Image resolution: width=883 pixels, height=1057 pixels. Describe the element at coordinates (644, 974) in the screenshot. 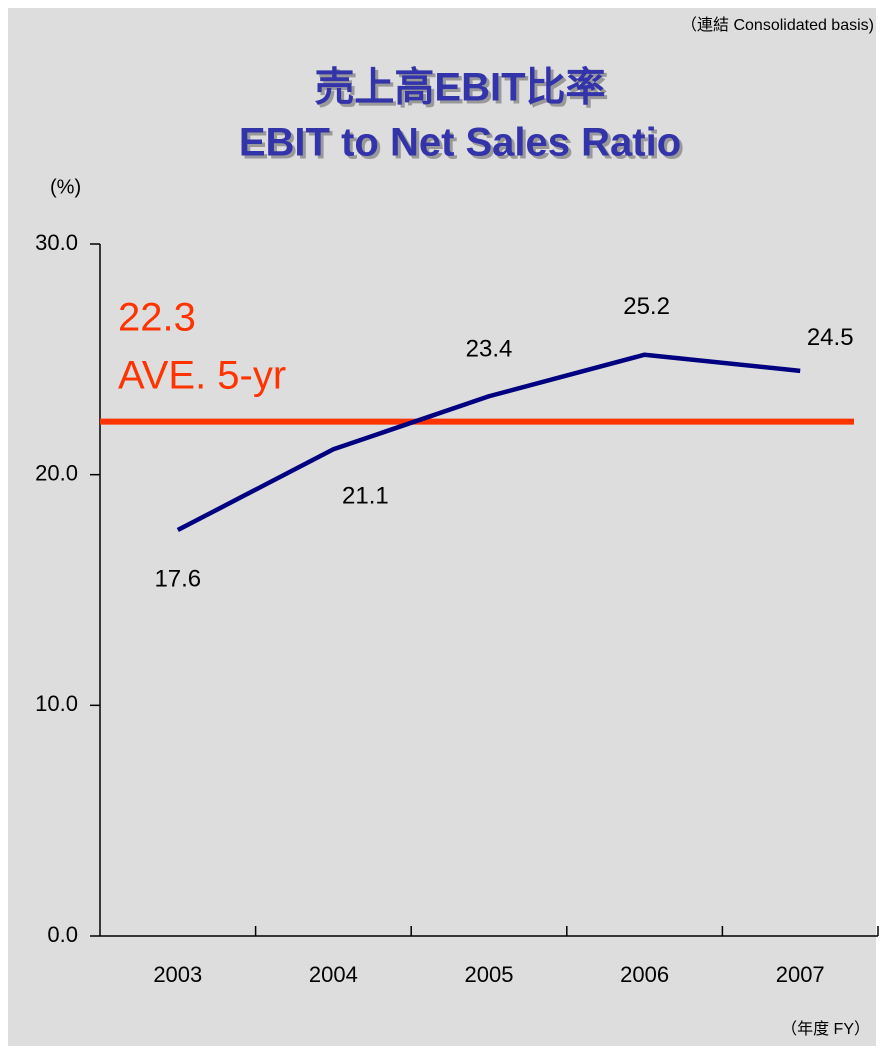

I see `x-tick-label: 2006` at that location.